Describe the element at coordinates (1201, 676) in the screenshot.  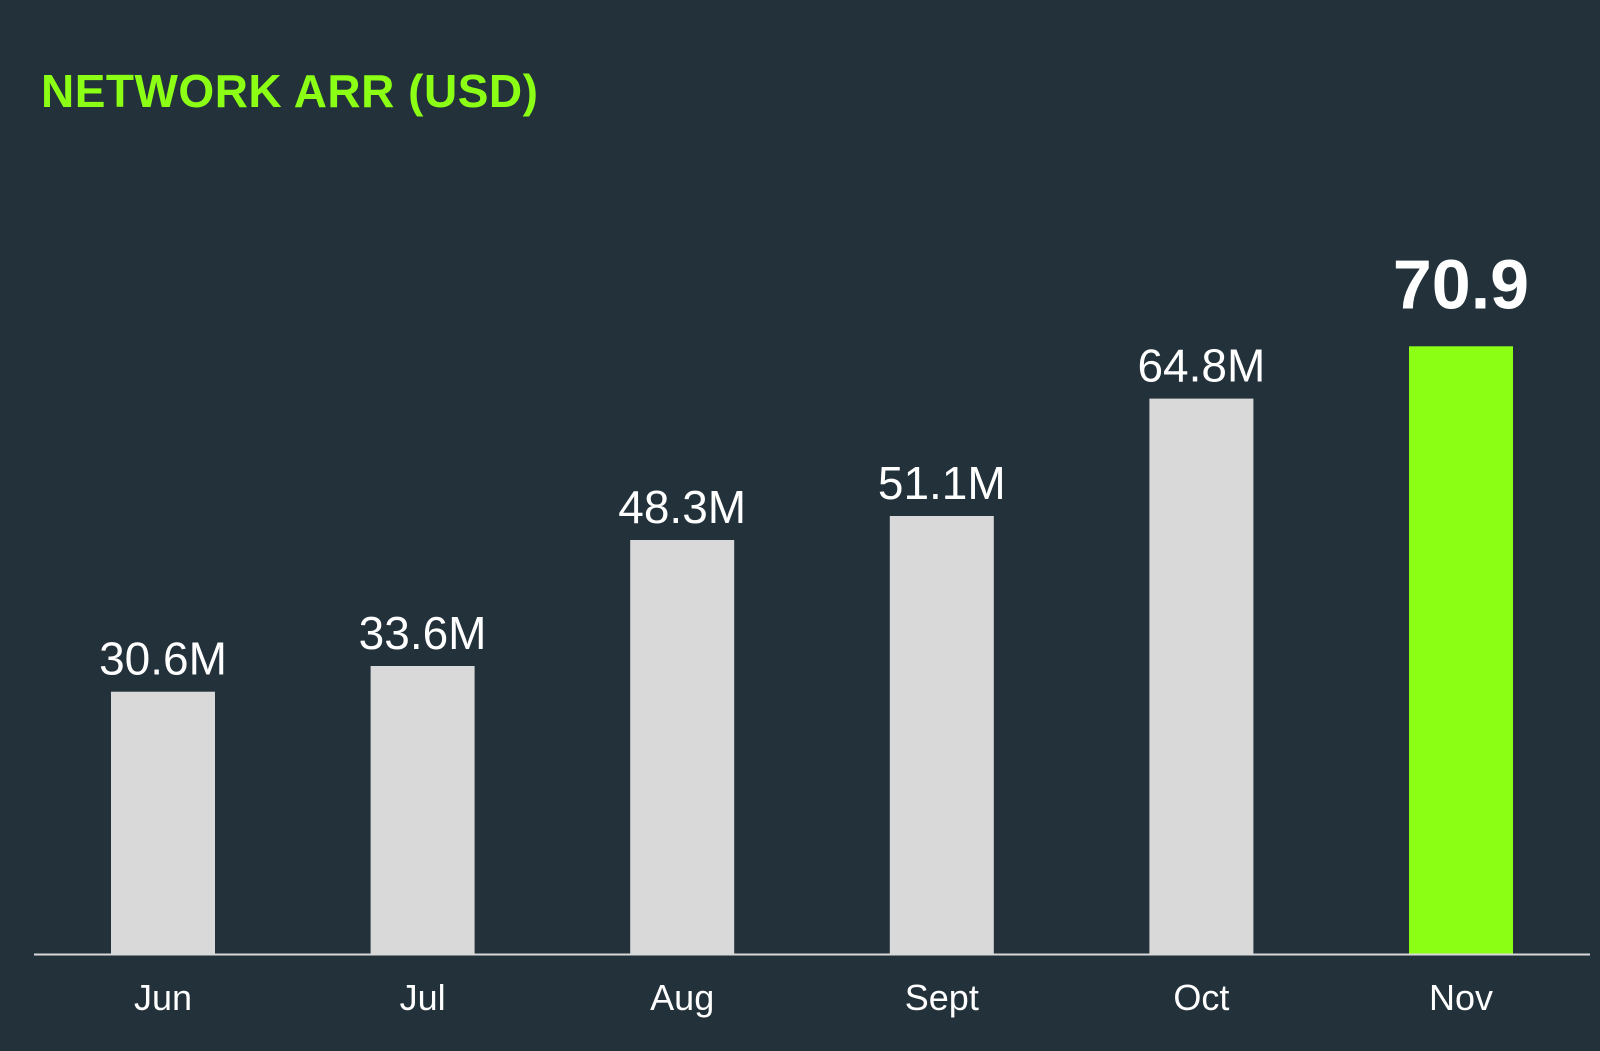
I see `bar-oct` at that location.